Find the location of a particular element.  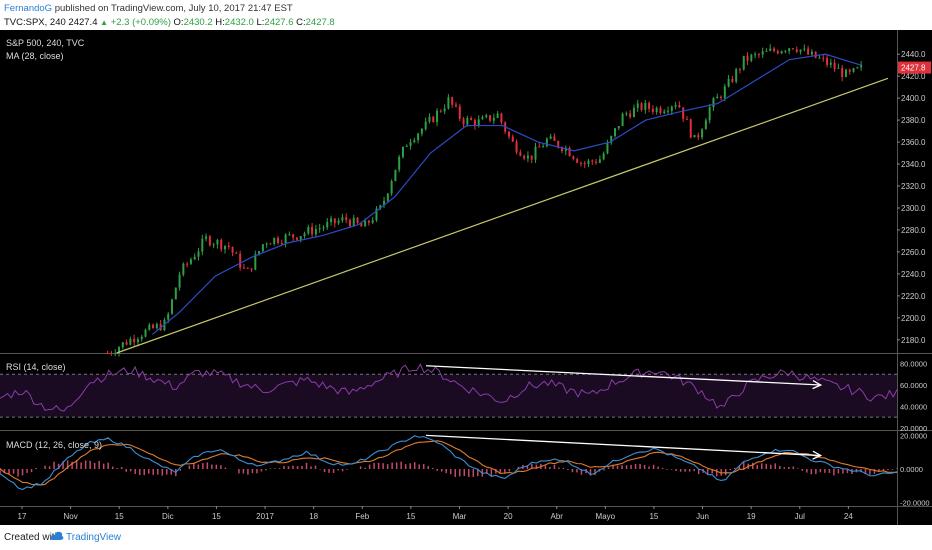

macd-tick-label: 0.0000 is located at coordinates (911, 469).